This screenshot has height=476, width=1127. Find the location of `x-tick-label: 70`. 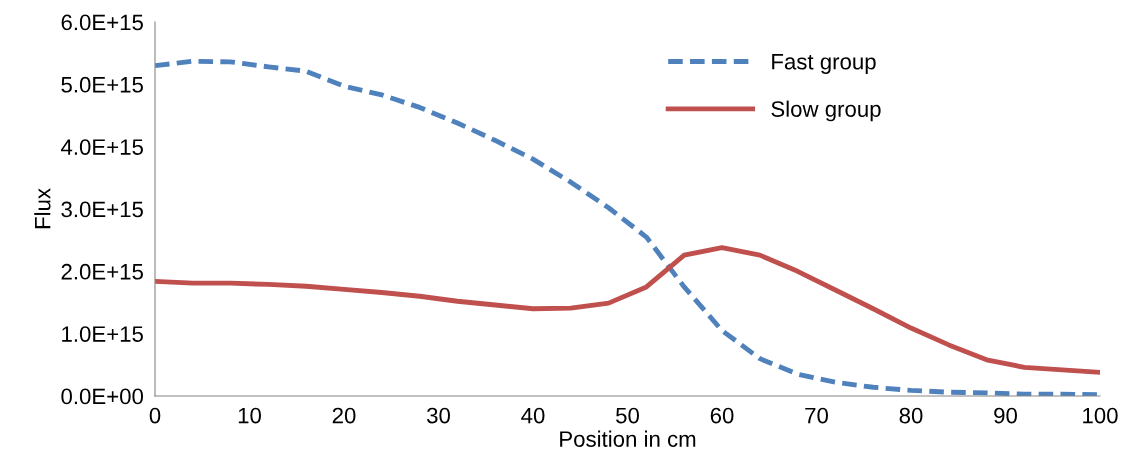

x-tick-label: 70 is located at coordinates (816, 415).